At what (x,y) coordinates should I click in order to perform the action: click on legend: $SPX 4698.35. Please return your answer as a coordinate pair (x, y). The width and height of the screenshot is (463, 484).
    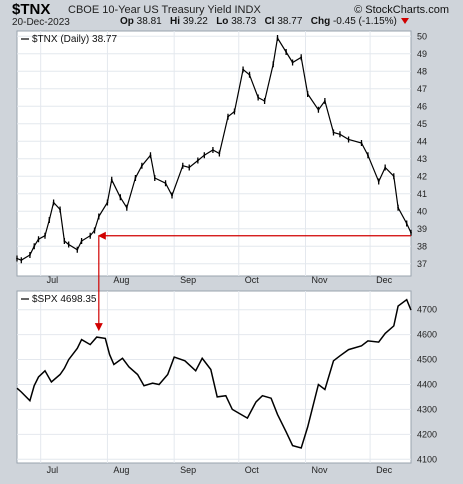
    Looking at the image, I should click on (59, 299).